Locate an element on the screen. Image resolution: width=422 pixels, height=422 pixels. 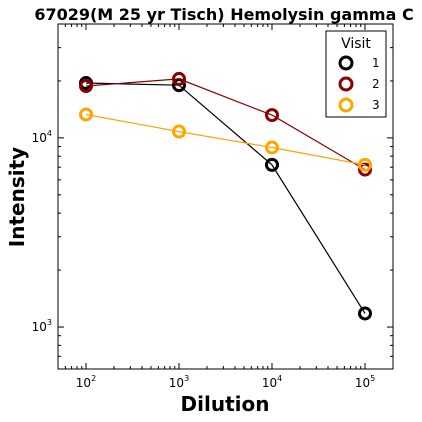
legend-title: Visit is located at coordinates (356, 44).